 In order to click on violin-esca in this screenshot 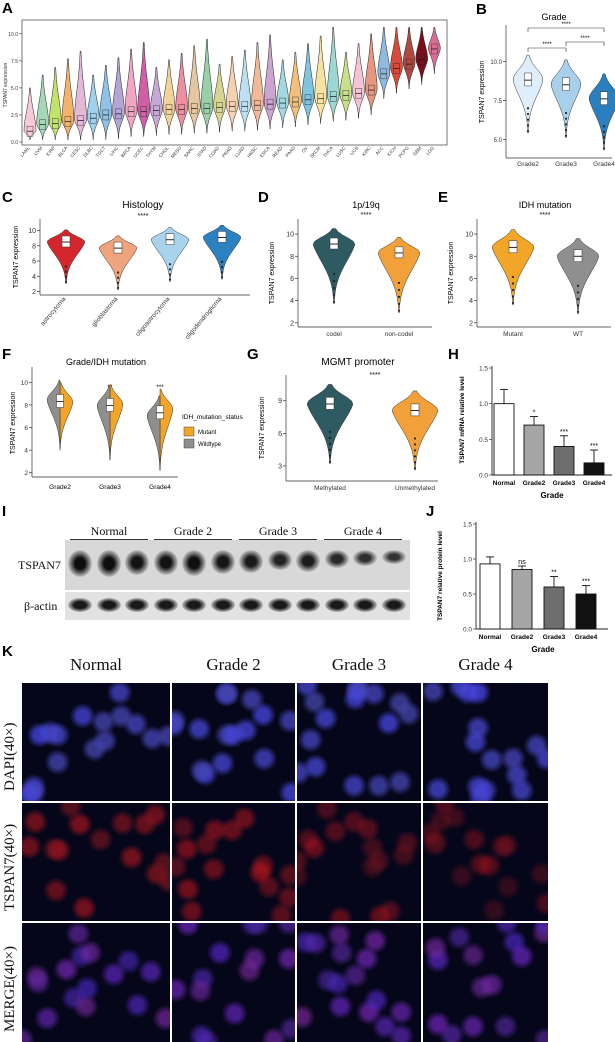, I will do `click(270, 82)`.